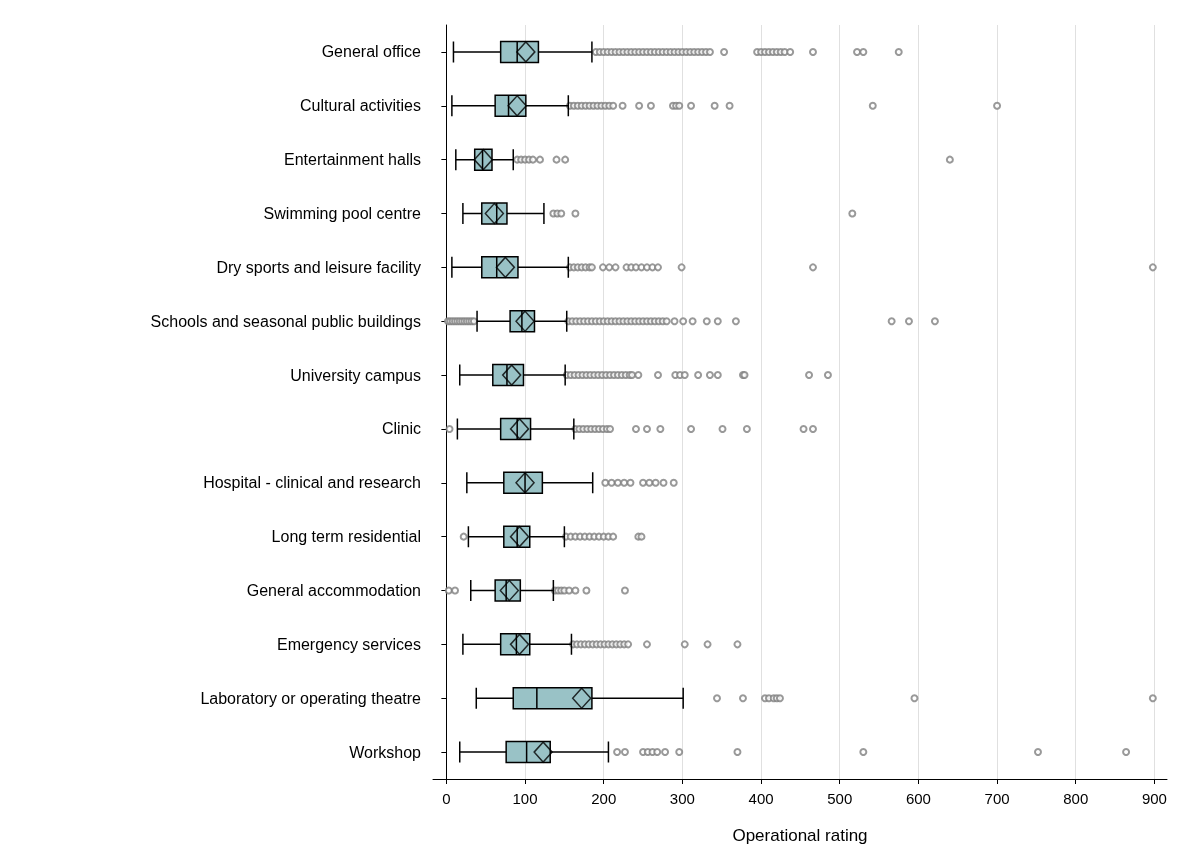 The height and width of the screenshot is (868, 1177). Describe the element at coordinates (682, 798) in the screenshot. I see `x-tick-label: 300` at that location.